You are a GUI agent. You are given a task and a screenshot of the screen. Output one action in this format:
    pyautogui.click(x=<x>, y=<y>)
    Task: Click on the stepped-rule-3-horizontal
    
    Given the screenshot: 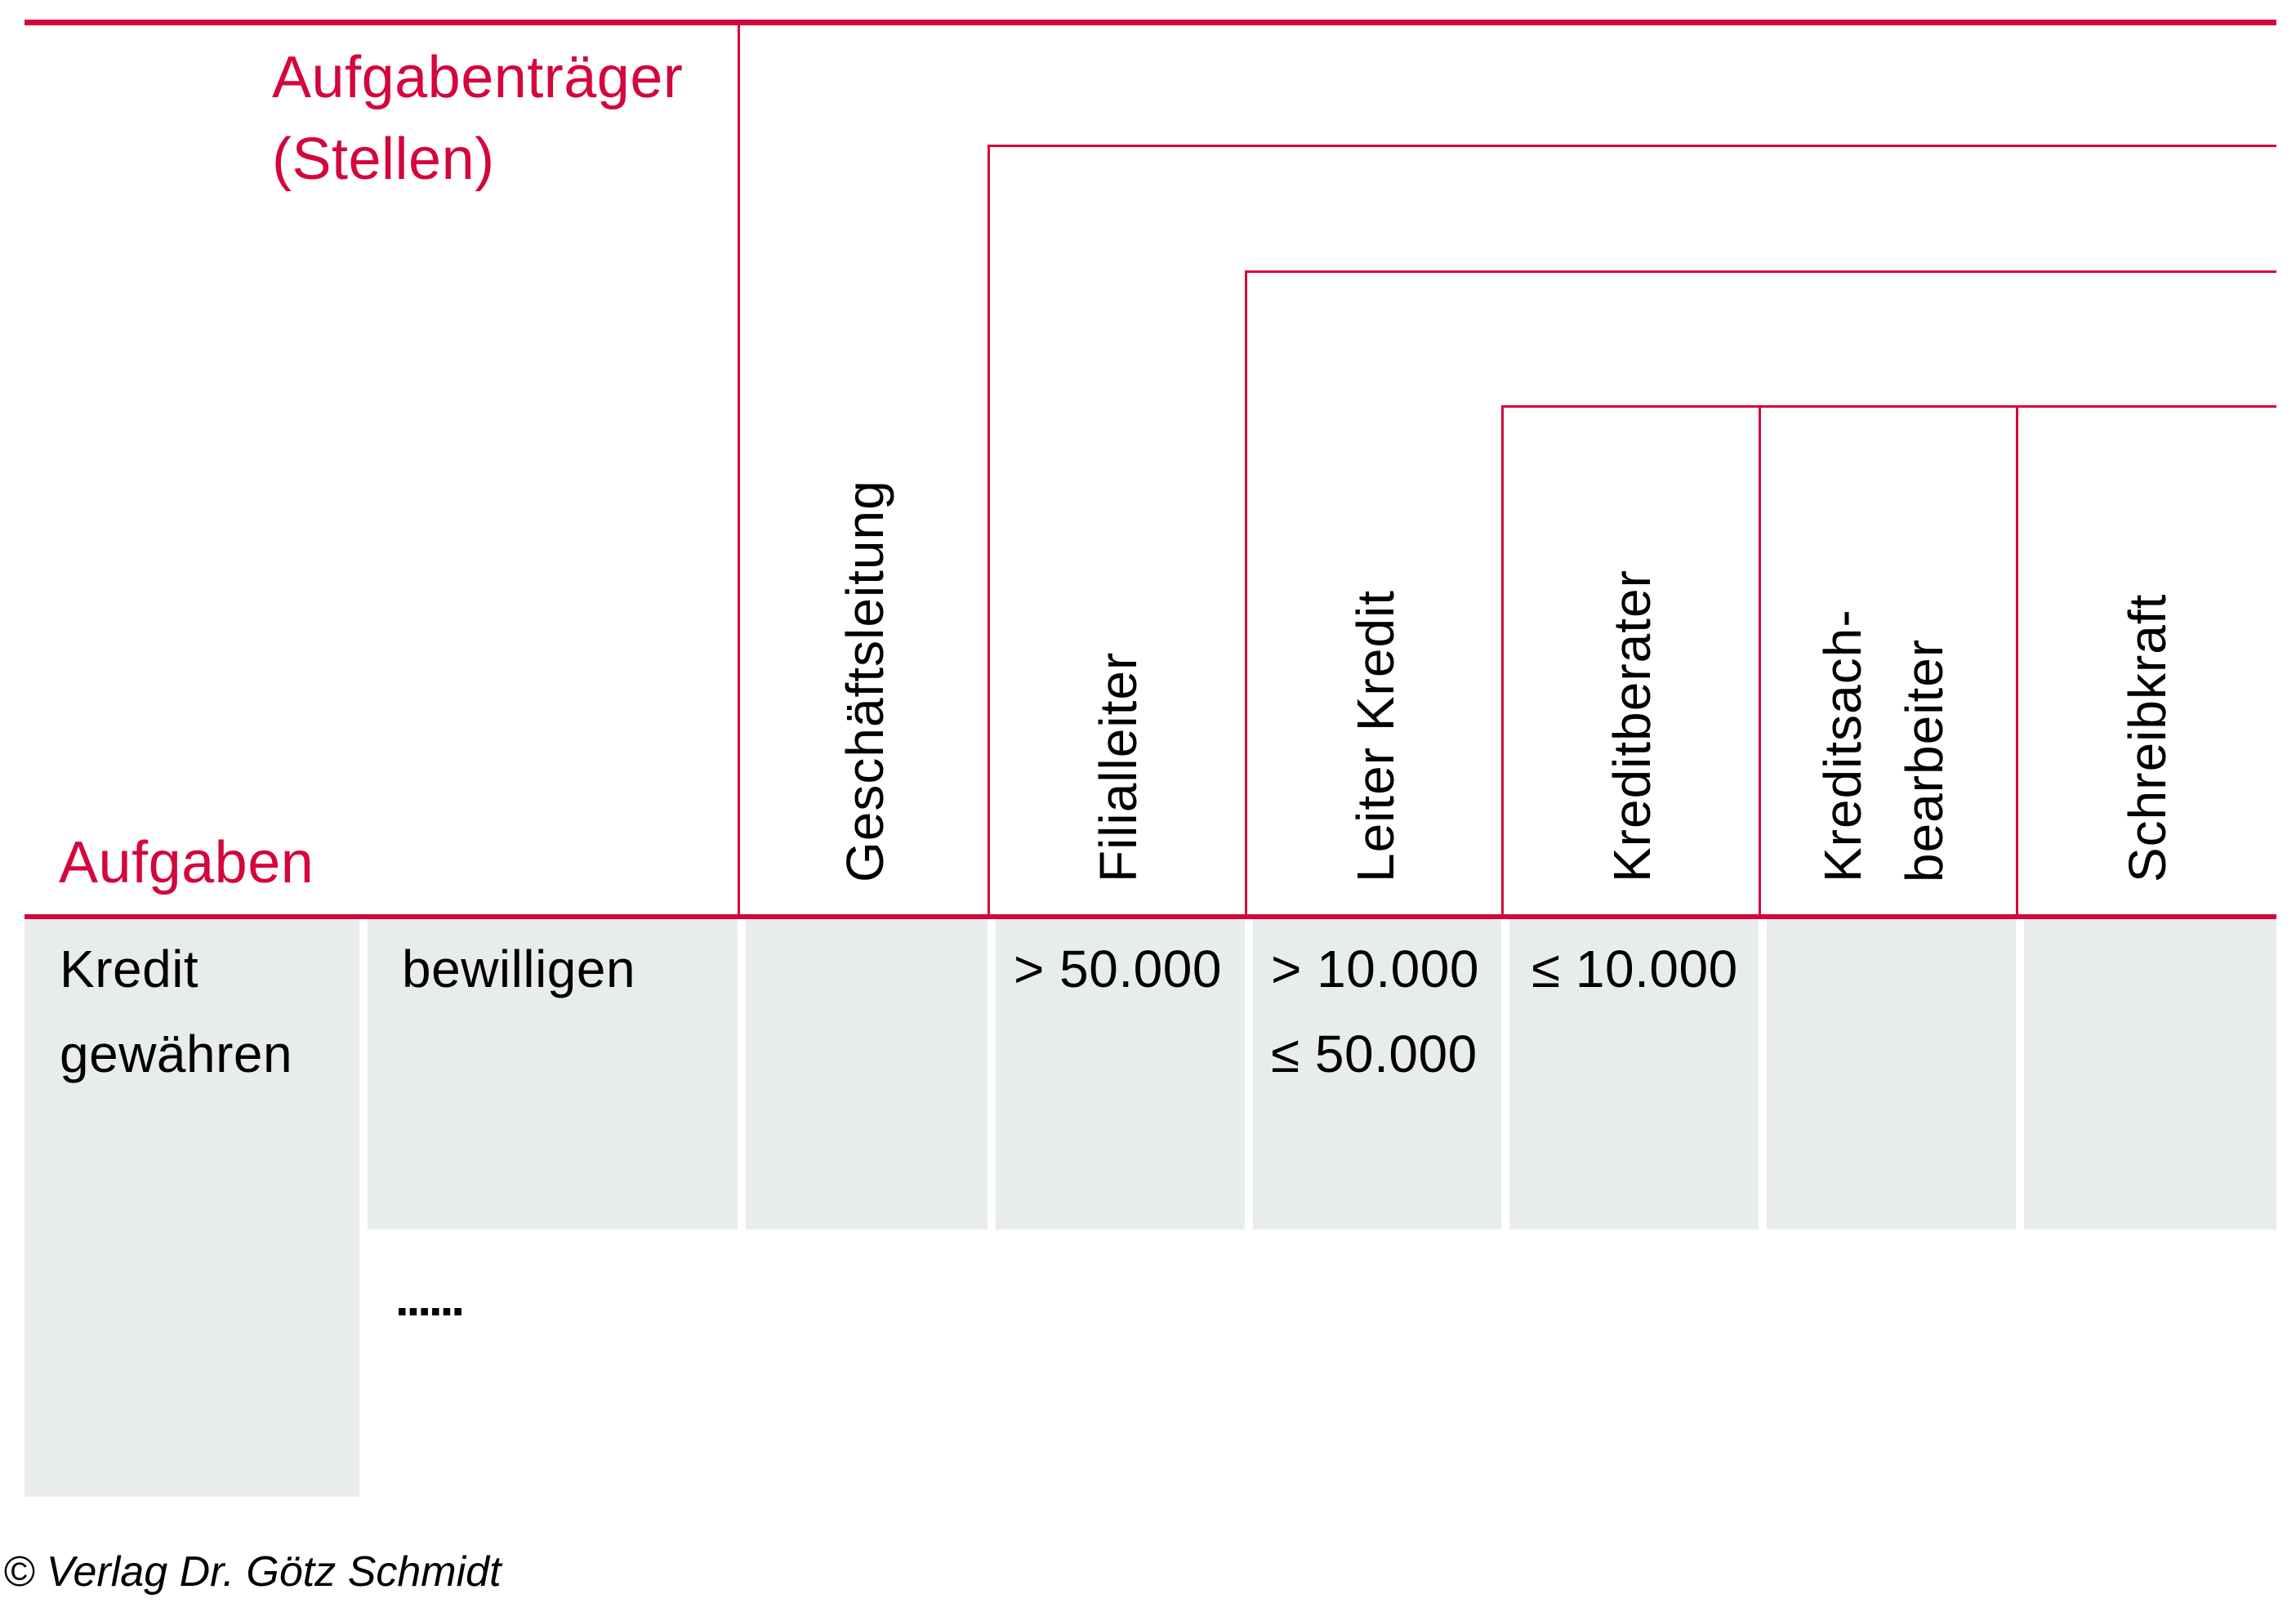 What is the action you would take?
    pyautogui.click(x=1760, y=271)
    